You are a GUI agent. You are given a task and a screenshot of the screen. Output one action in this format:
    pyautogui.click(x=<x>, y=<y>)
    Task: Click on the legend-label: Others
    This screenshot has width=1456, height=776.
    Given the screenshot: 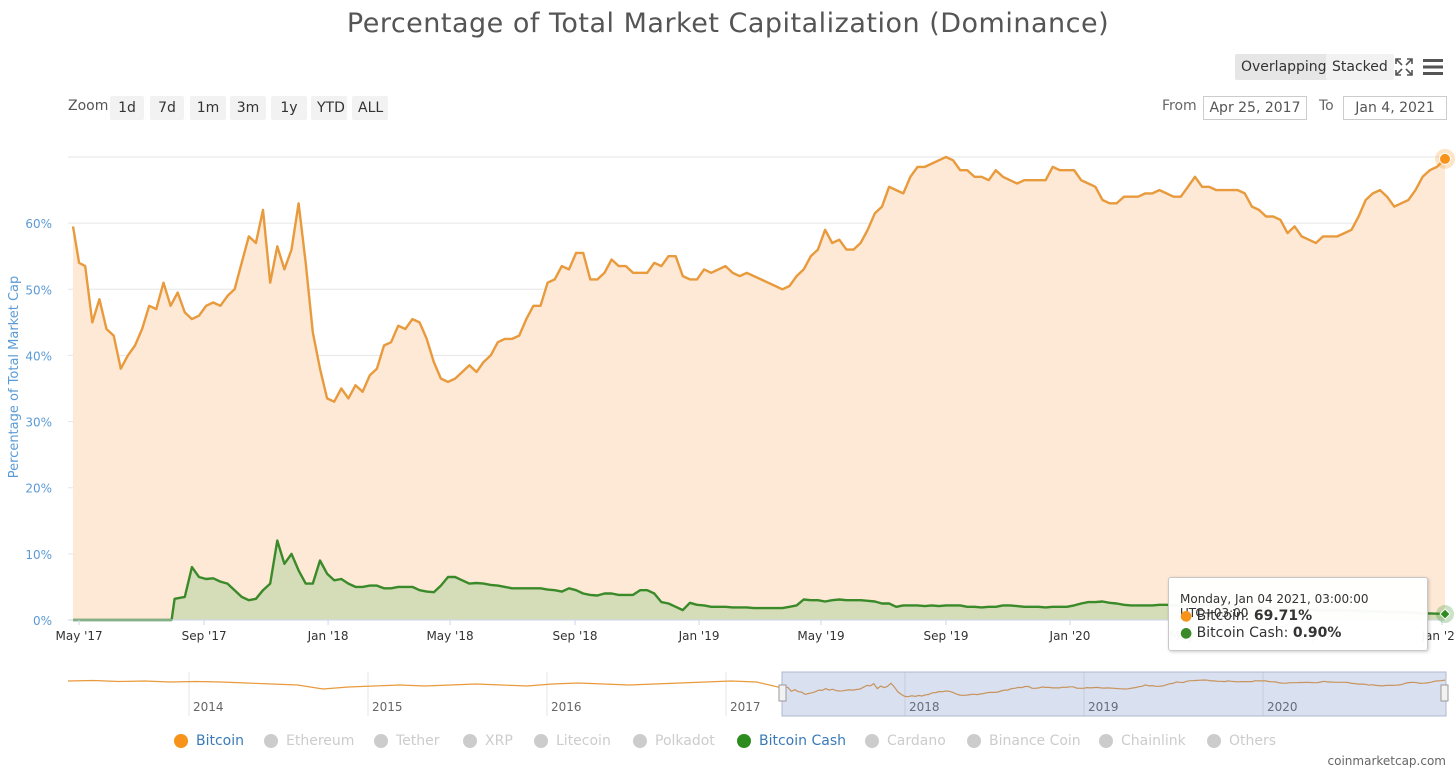 What is the action you would take?
    pyautogui.click(x=1253, y=741)
    